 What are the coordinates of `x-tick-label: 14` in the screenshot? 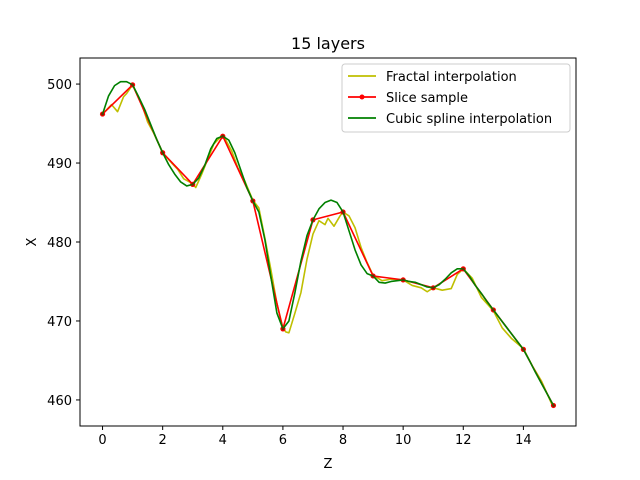 It's located at (523, 440).